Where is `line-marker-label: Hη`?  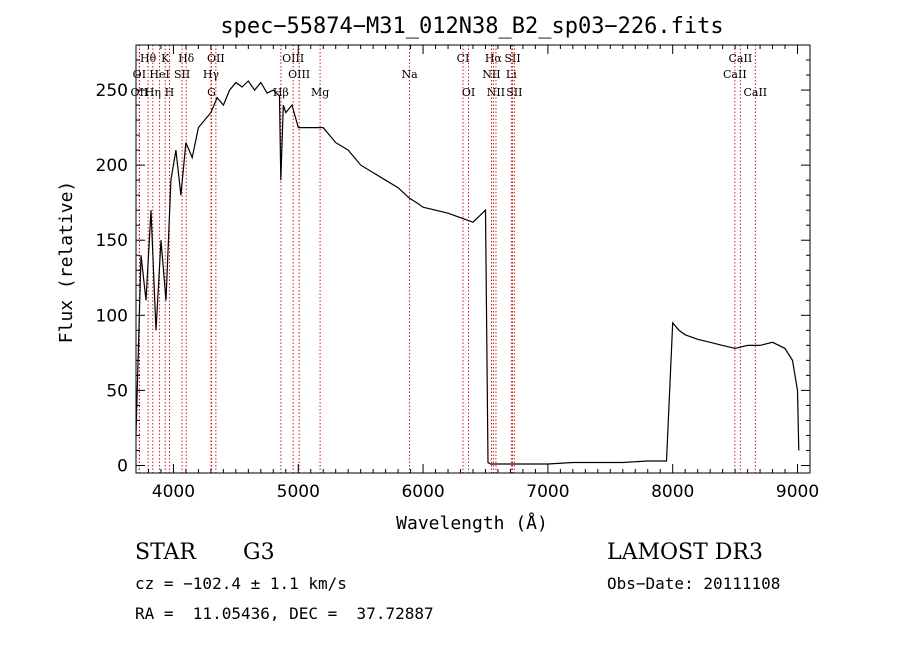
line-marker-label: Hη is located at coordinates (153, 92).